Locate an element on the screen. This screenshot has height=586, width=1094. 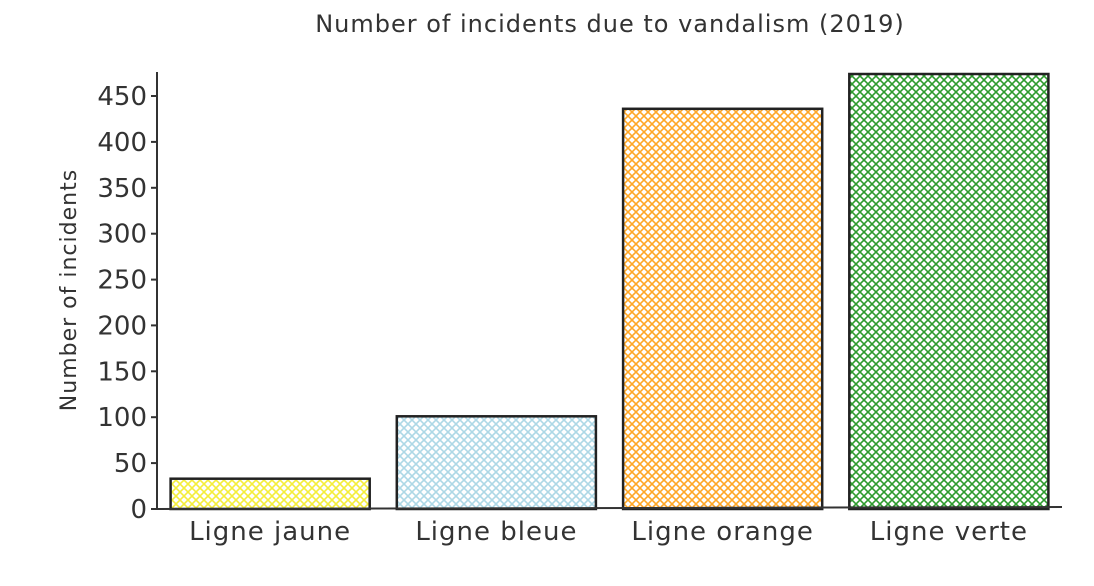
y-tick-label: 250 is located at coordinates (122, 281).